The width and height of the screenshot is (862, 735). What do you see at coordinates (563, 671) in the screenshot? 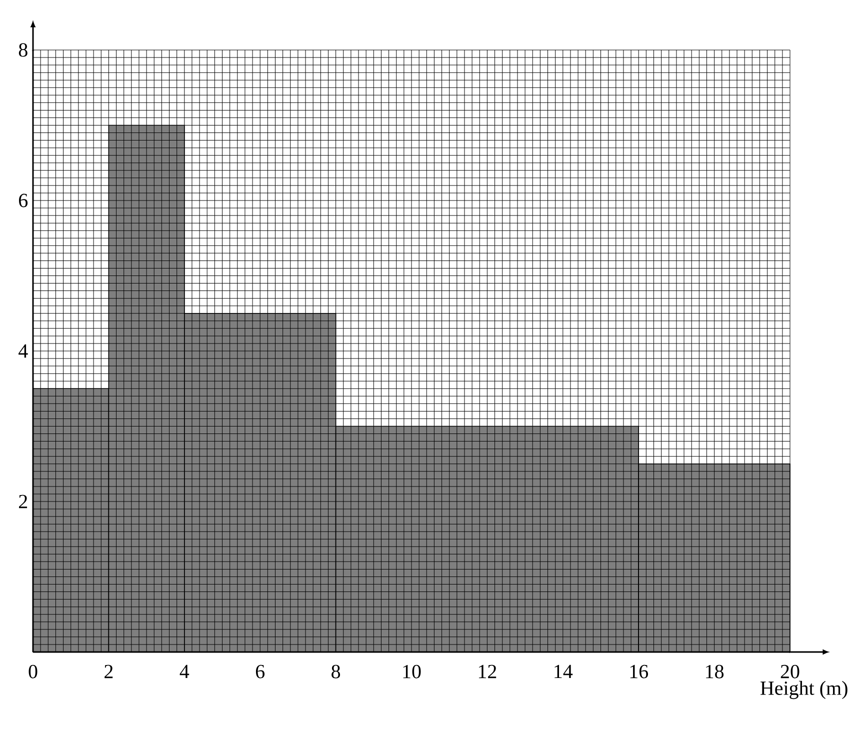
I see `x-tick-label: 14` at bounding box center [563, 671].